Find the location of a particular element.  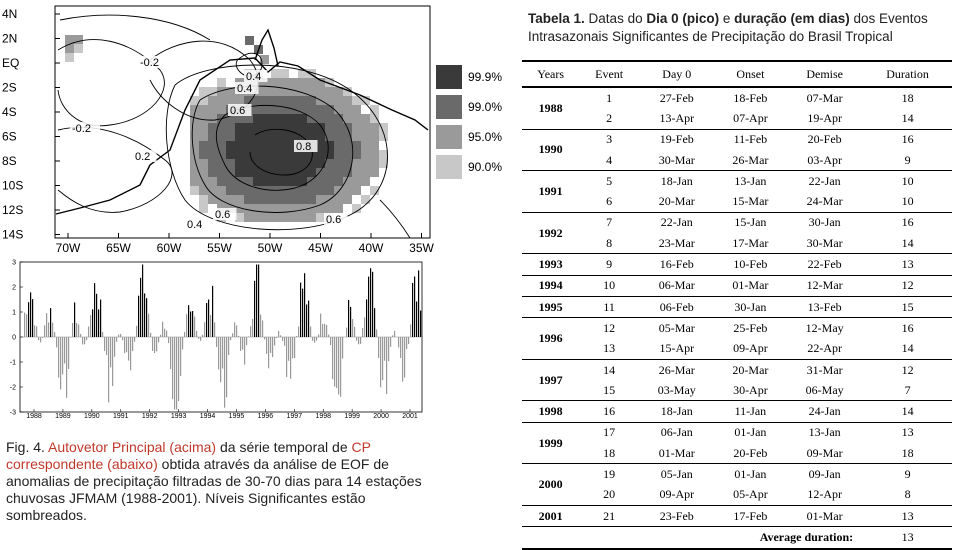

significance-legend: 99.9%99.0%95.0%90.0% is located at coordinates (469, 122).